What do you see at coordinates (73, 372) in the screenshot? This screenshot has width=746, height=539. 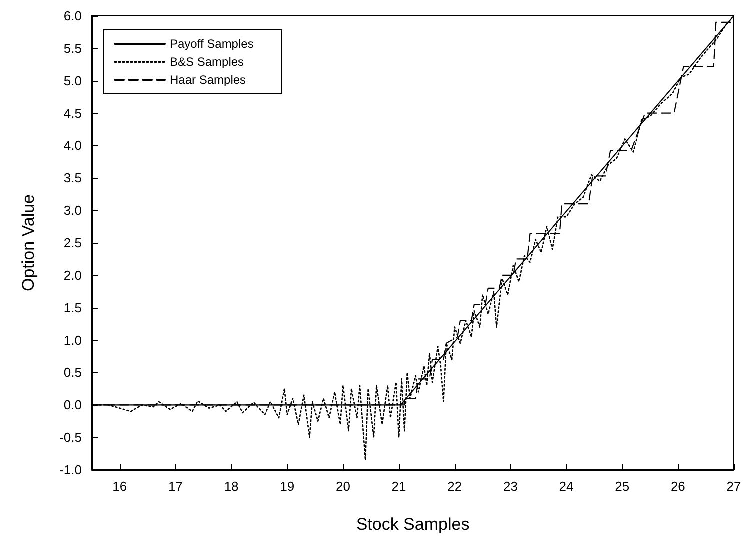 I see `y-tick-label: 0.5` at bounding box center [73, 372].